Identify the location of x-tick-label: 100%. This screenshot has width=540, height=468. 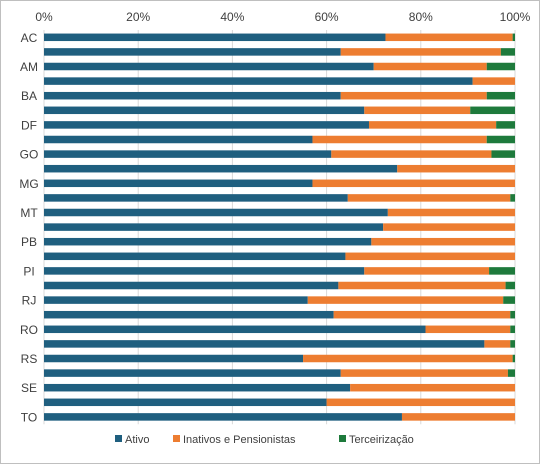
(515, 17).